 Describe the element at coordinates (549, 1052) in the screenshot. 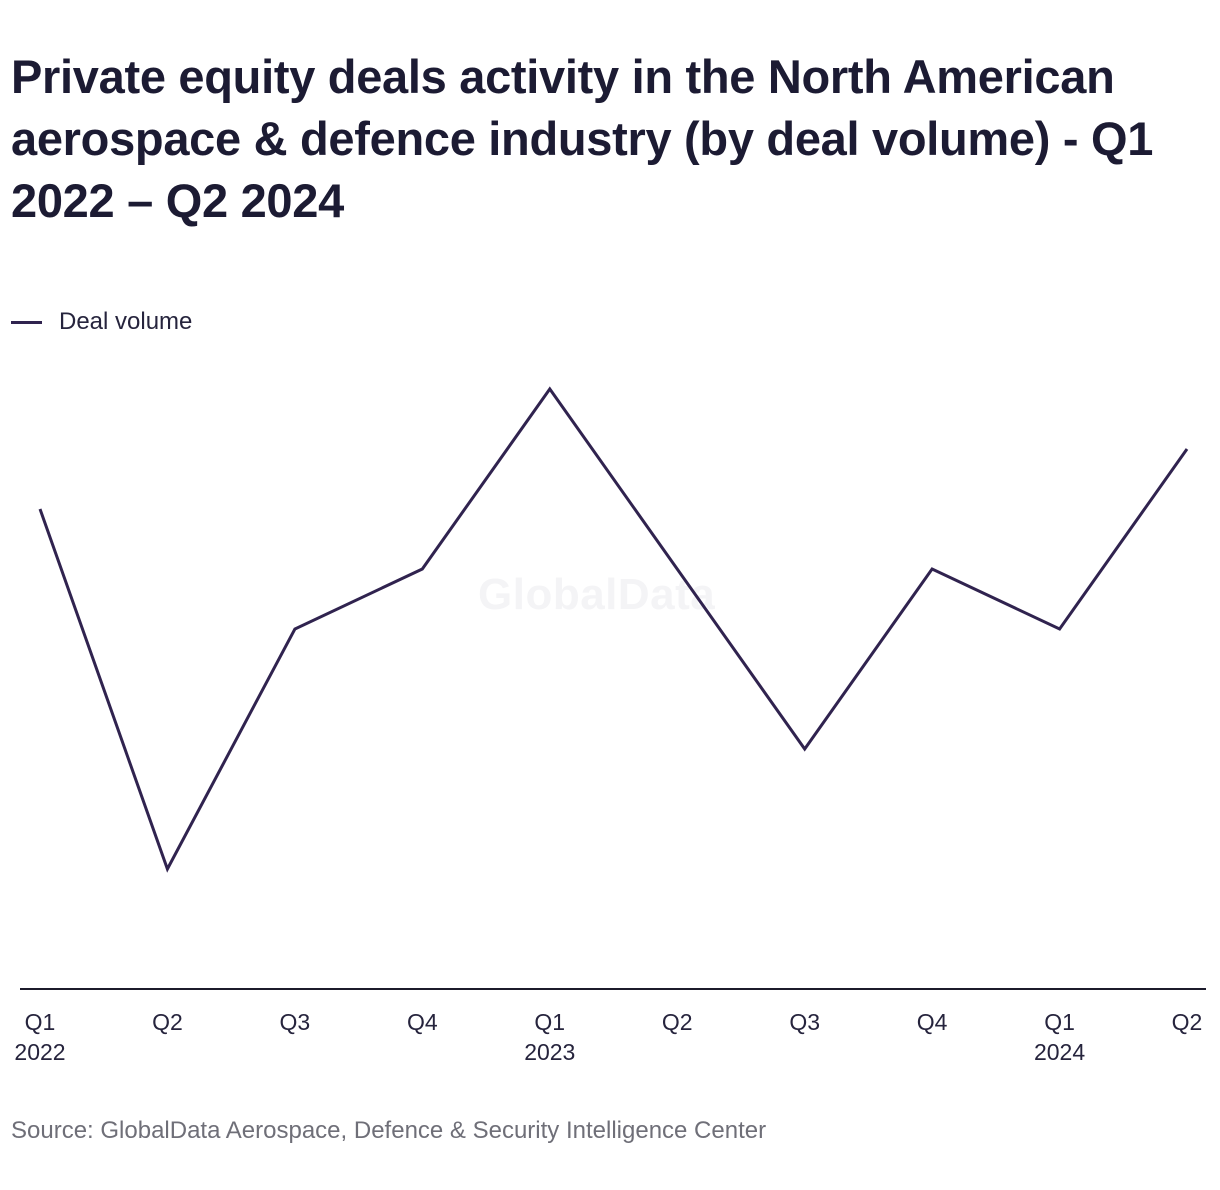

I see `x-tick-year-label: 2023` at that location.